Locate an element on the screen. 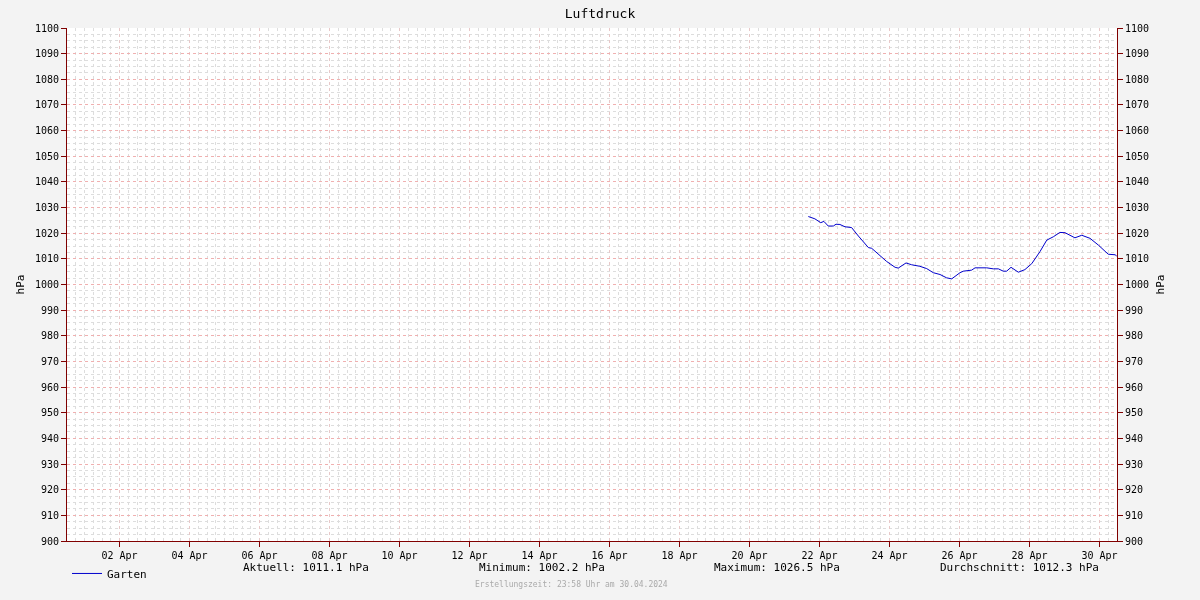 Image resolution: width=1200 pixels, height=600 pixels. y2-tick-label: 1070 is located at coordinates (1137, 105).